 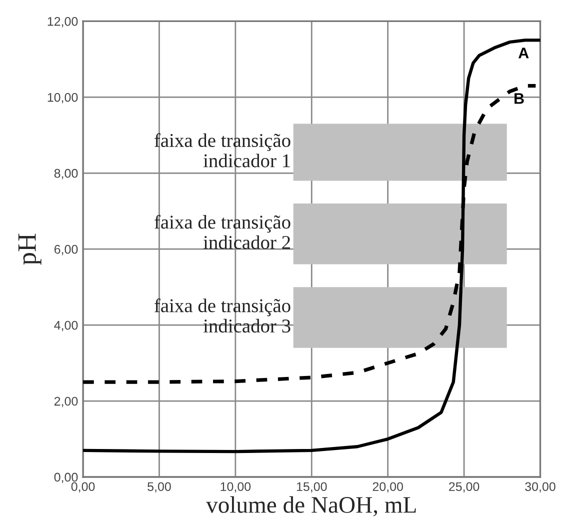 What do you see at coordinates (235, 487) in the screenshot?
I see `x-tick-label: 10,00` at bounding box center [235, 487].